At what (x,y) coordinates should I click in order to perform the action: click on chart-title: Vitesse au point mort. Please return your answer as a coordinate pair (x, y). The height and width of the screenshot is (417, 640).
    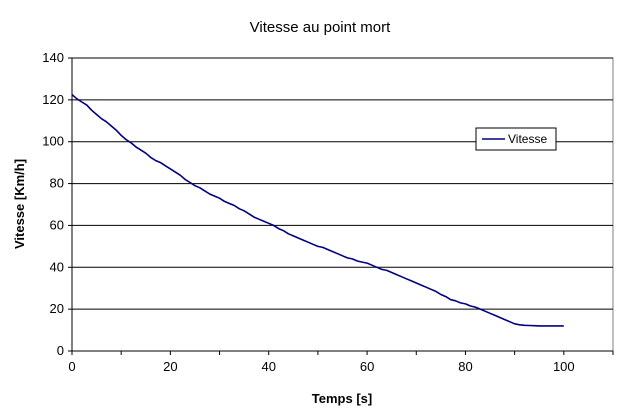
    Looking at the image, I should click on (320, 27).